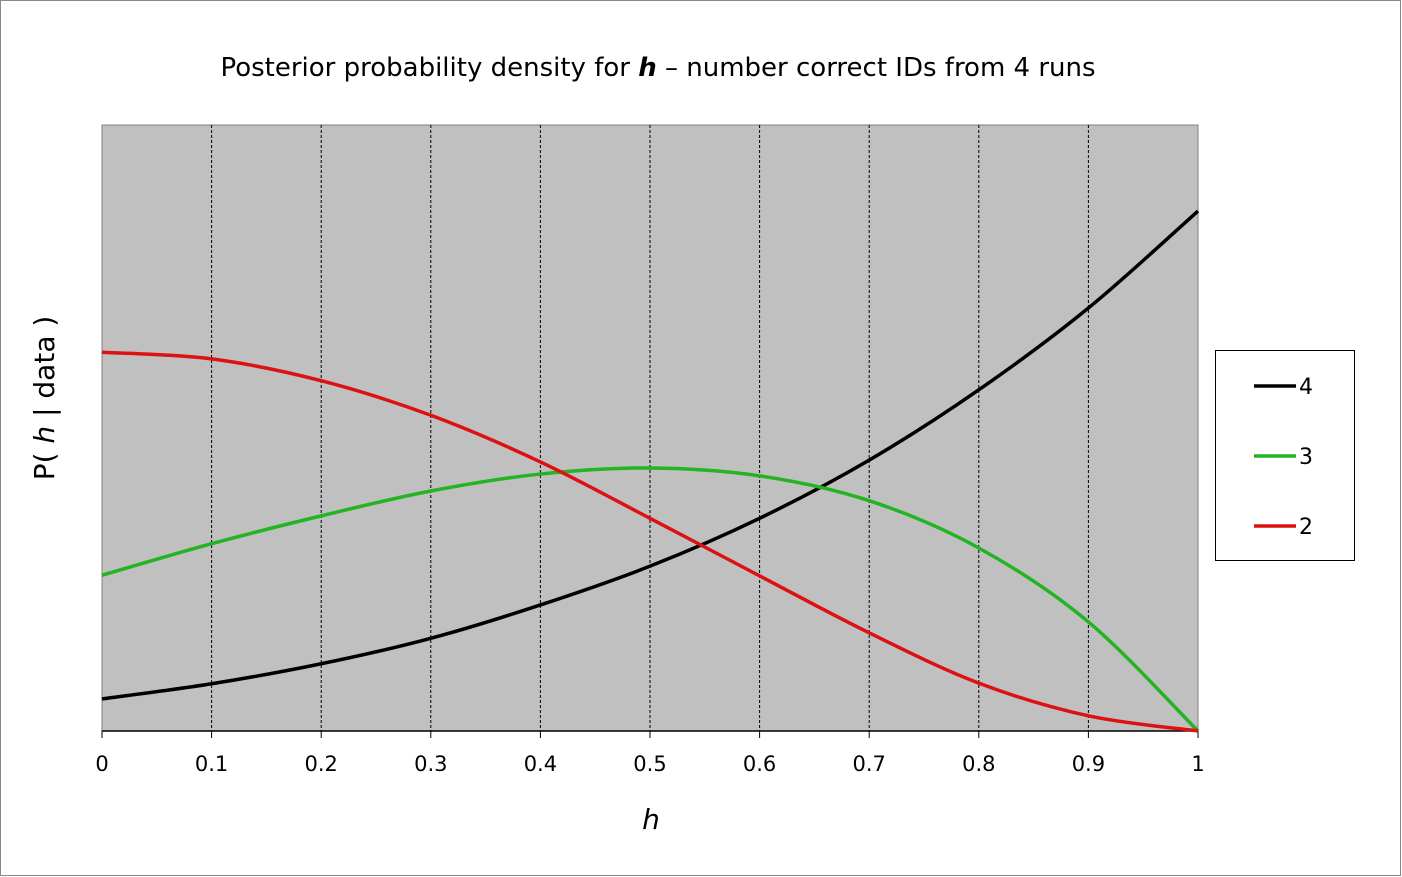 This screenshot has width=1402, height=877. Describe the element at coordinates (978, 764) in the screenshot. I see `x-tick-label: 0.8` at that location.